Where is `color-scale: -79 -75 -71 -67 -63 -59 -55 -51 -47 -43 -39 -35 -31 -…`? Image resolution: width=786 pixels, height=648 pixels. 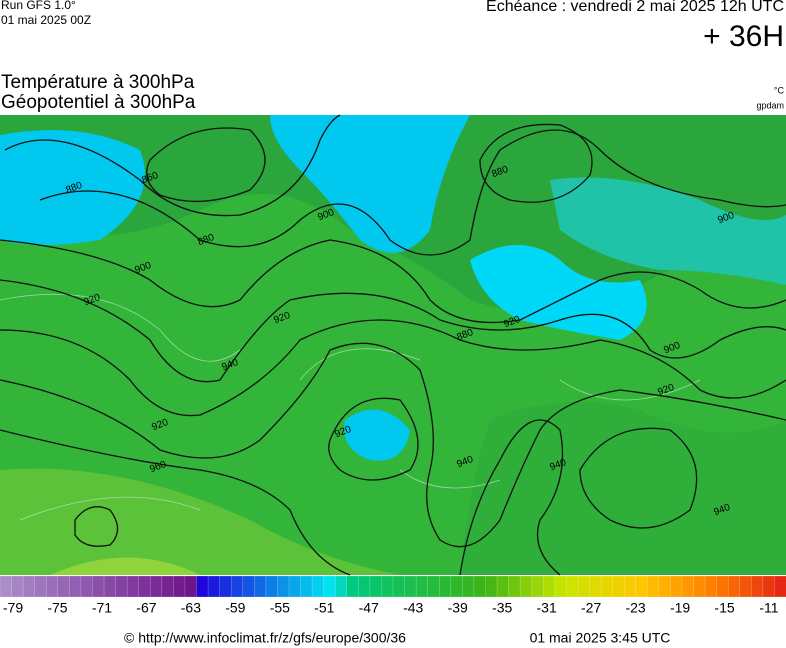 color-scale: -79 -75 -71 -67 -63 -59 -55 -51 -47 -43 -39 -35 -31 -… is located at coordinates (393, 595).